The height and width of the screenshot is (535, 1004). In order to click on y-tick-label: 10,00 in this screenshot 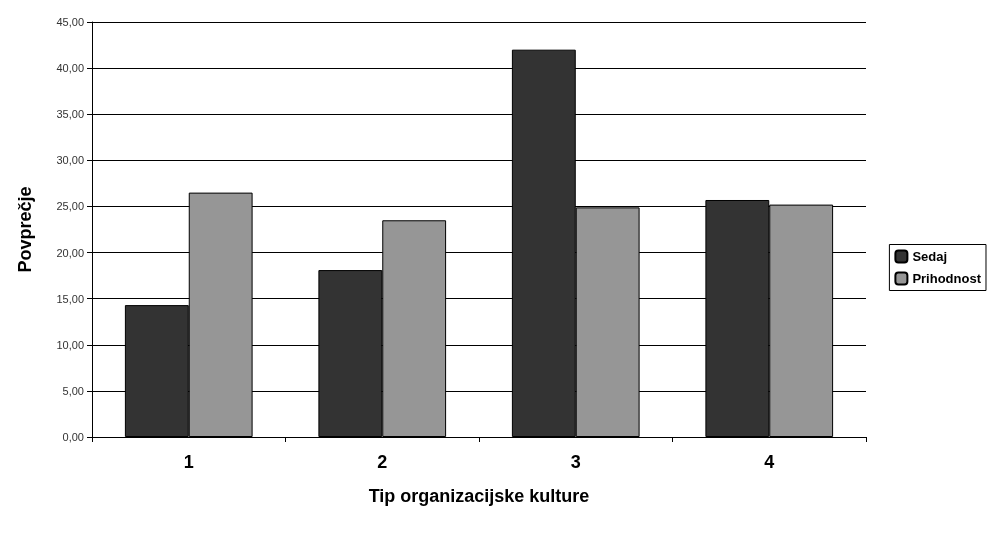, I will do `click(70, 344)`.